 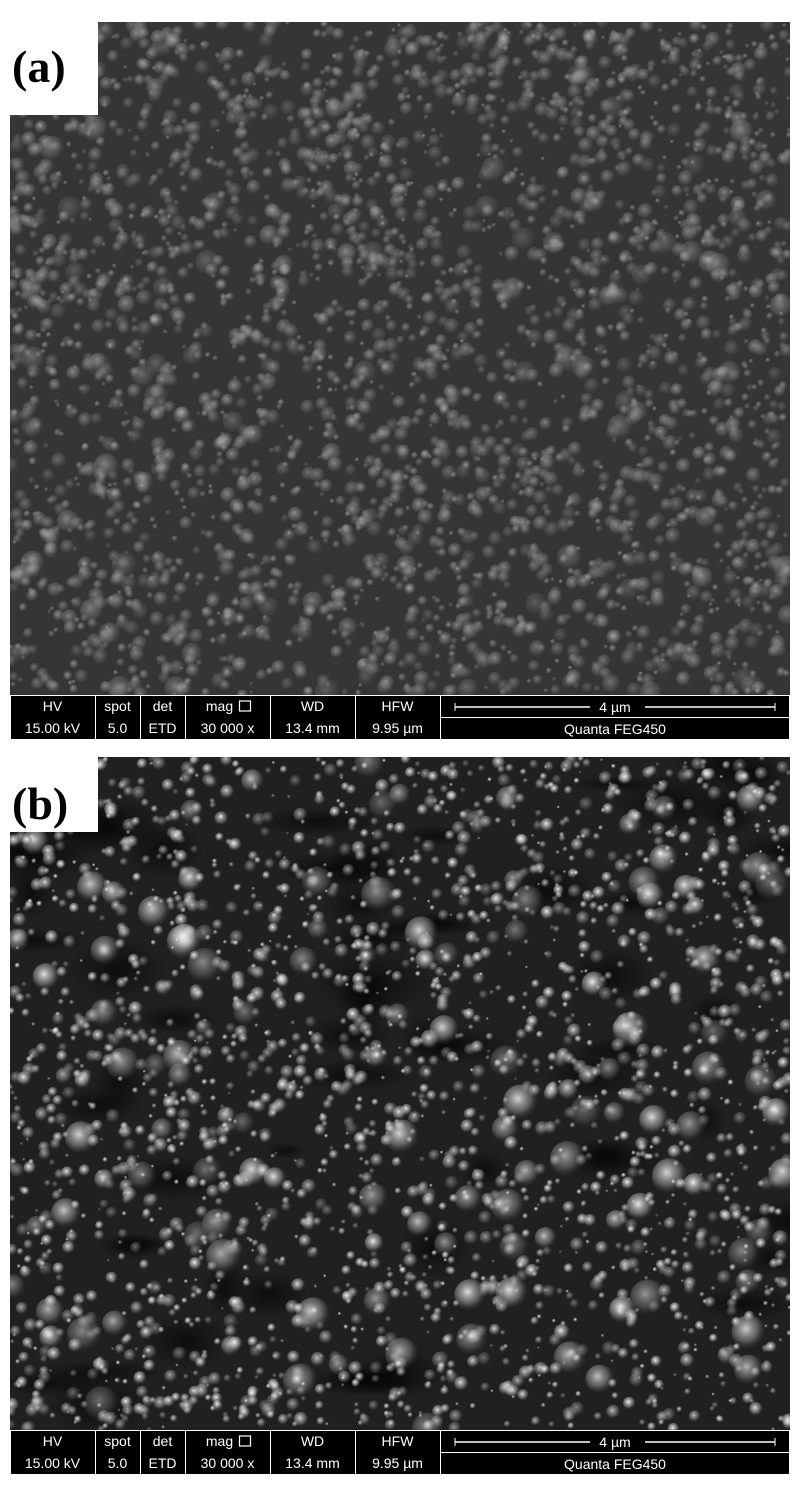 What do you see at coordinates (312, 728) in the screenshot?
I see `info-value: 13.4 mm` at bounding box center [312, 728].